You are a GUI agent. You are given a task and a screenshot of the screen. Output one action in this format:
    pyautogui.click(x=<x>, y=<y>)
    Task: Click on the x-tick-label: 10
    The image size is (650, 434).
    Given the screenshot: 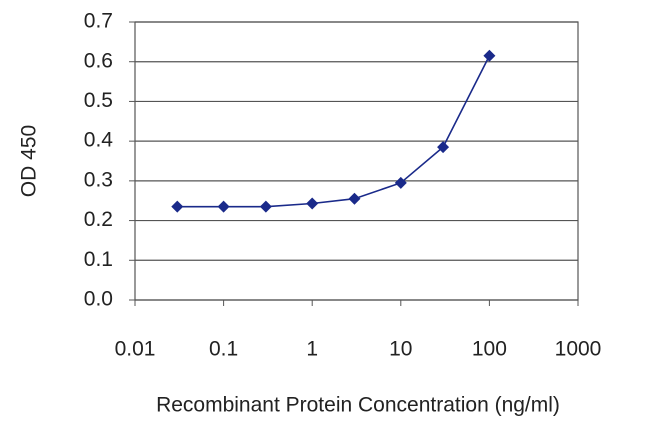 What is the action you would take?
    pyautogui.click(x=400, y=349)
    